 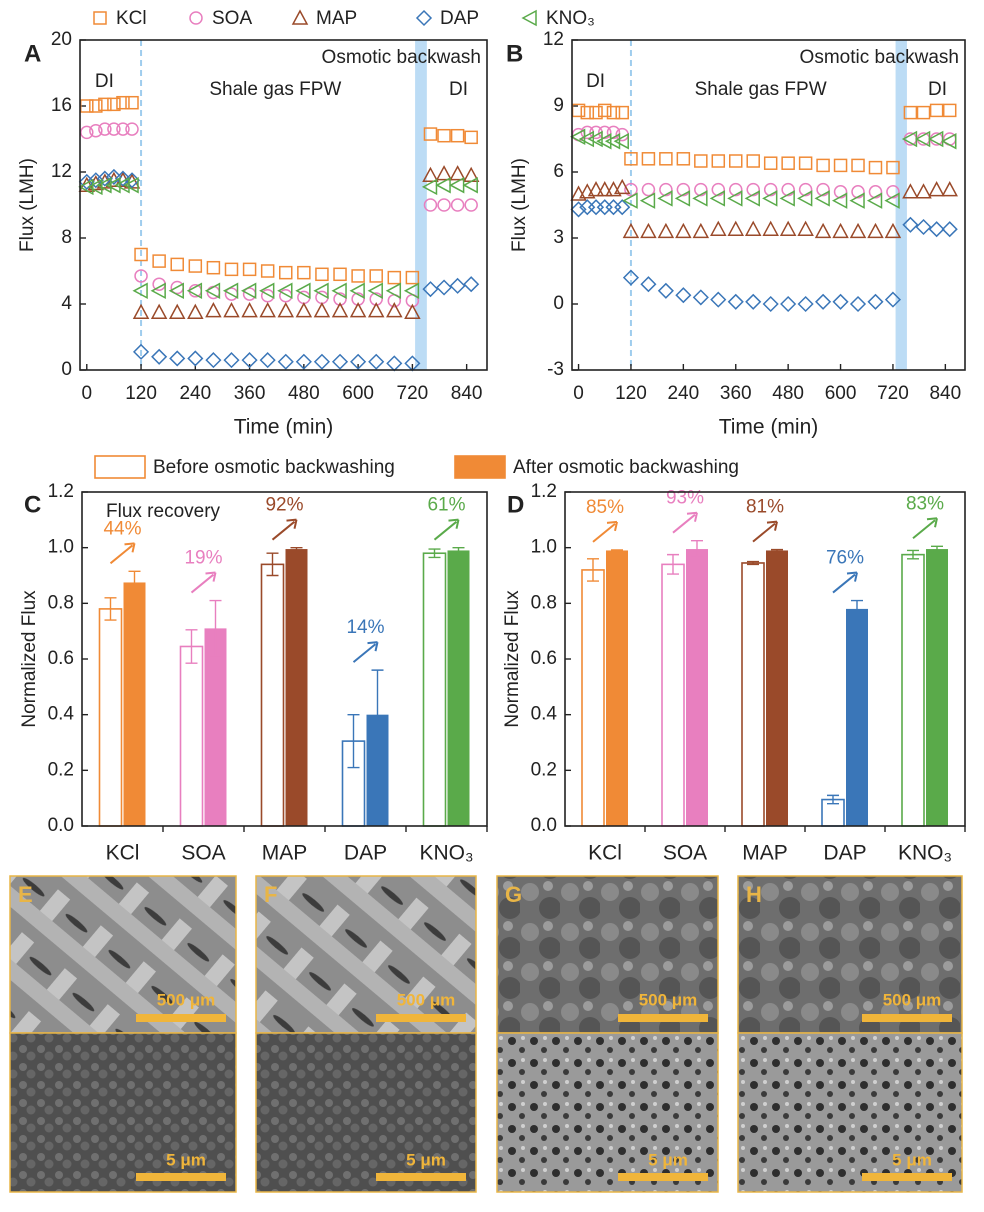 What do you see at coordinates (514, 53) in the screenshot?
I see `panel-letter: B` at bounding box center [514, 53].